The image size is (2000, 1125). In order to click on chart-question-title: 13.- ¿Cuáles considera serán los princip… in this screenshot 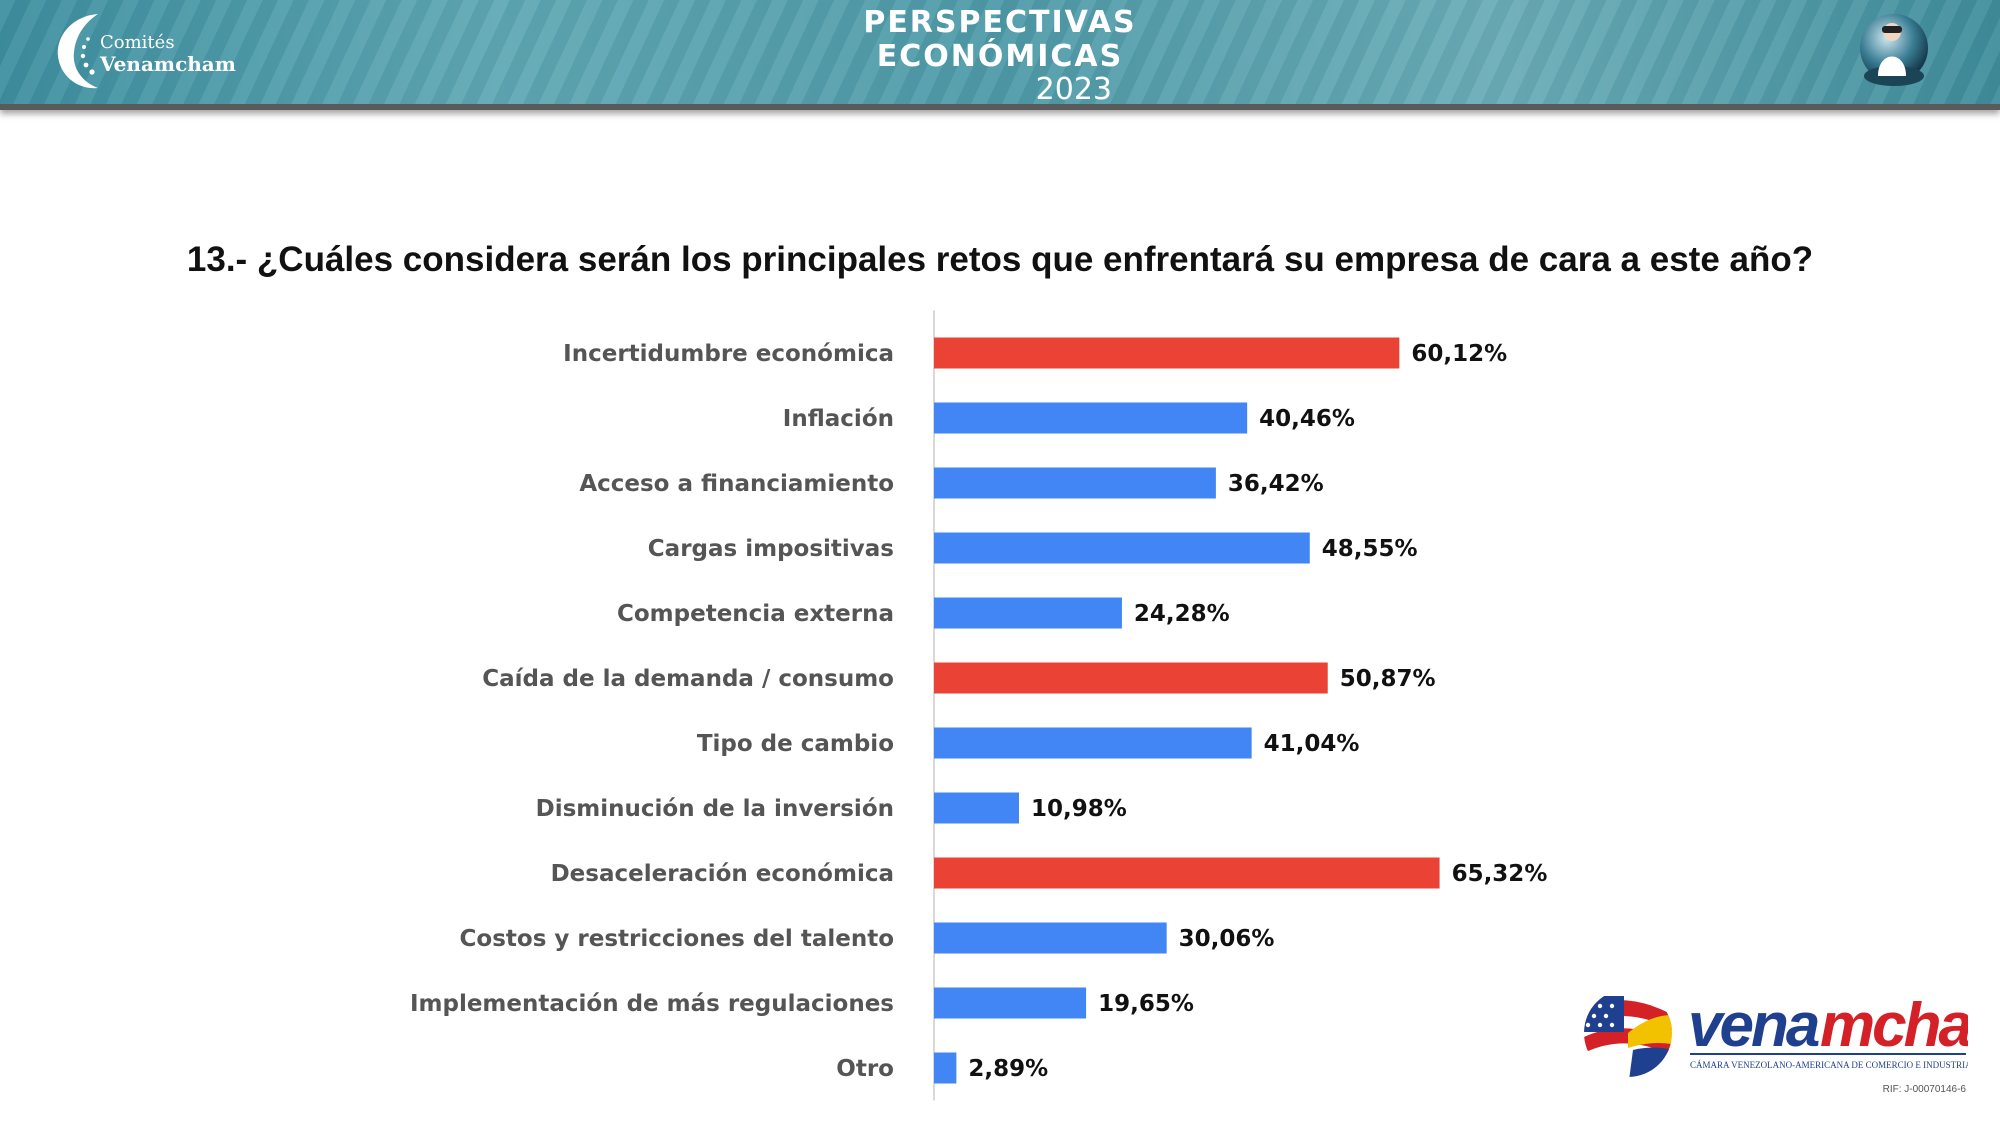, I will do `click(1000, 259)`.